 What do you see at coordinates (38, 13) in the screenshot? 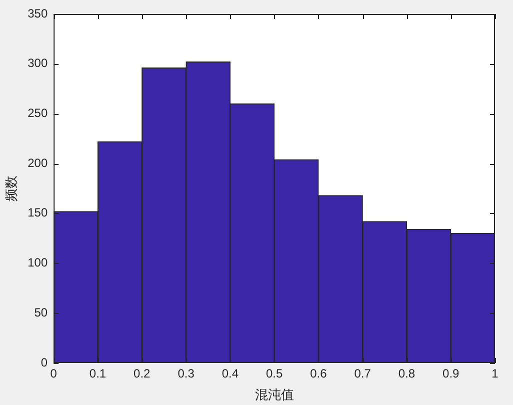
I see `y-tick-label: 350` at bounding box center [38, 13].